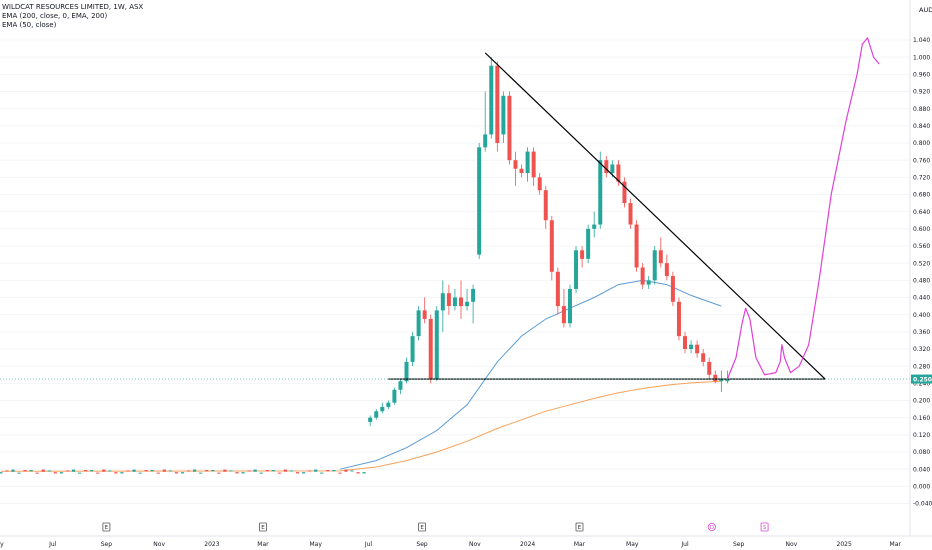  What do you see at coordinates (921, 246) in the screenshot?
I see `price-tick-label: 0.560` at bounding box center [921, 246].